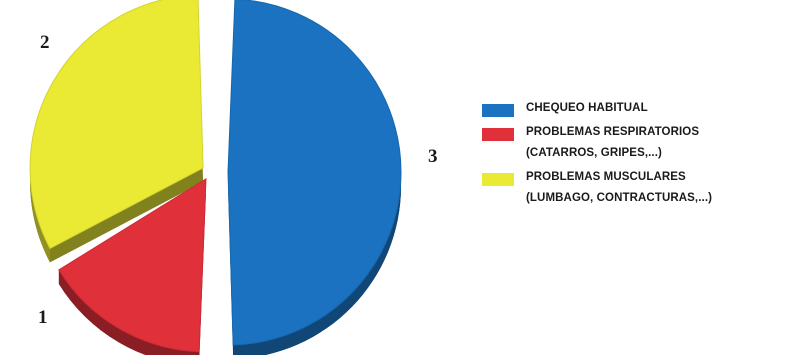 The height and width of the screenshot is (355, 799). What do you see at coordinates (498, 179) in the screenshot?
I see `legend-swatch-musculares` at bounding box center [498, 179].